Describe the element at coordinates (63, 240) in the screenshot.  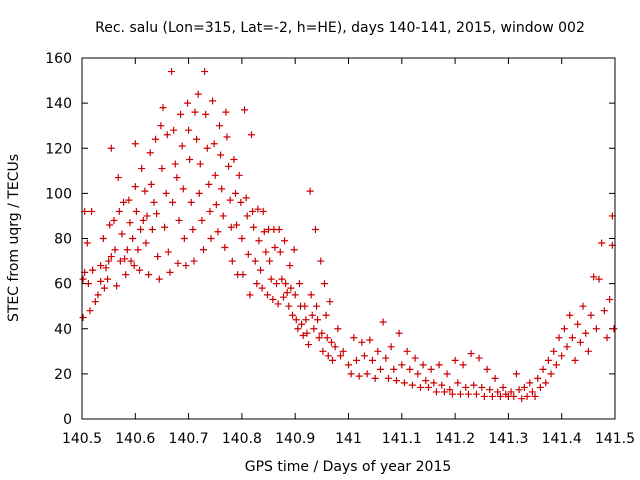
I see `y-tick-label: 80` at that location.